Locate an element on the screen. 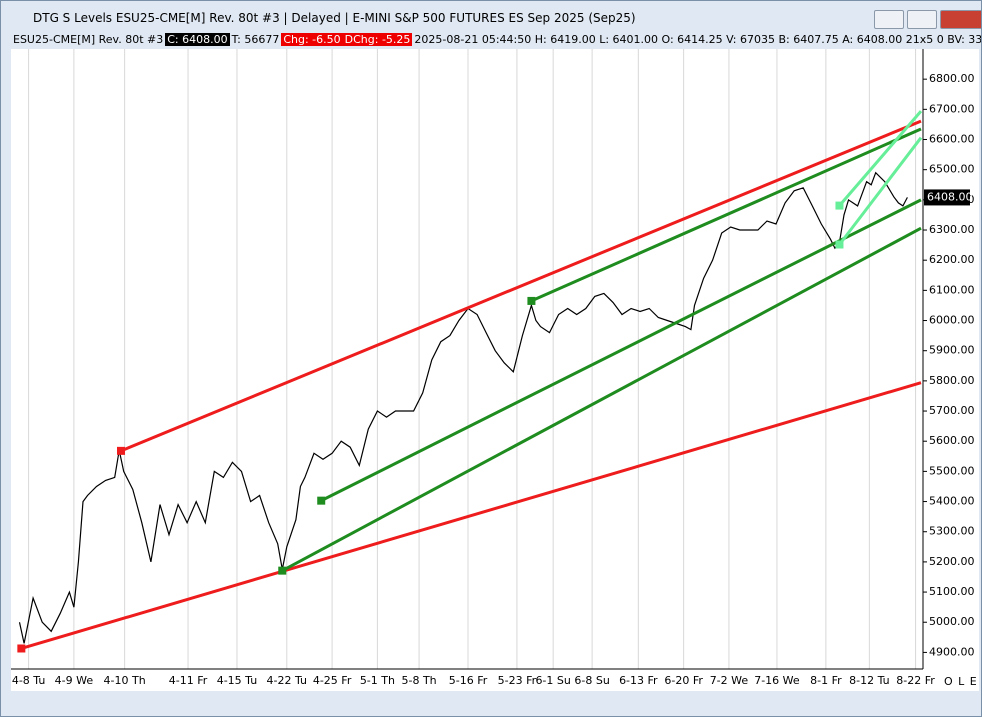 This screenshot has height=717, width=982. time-axis is located at coordinates (495, 680).